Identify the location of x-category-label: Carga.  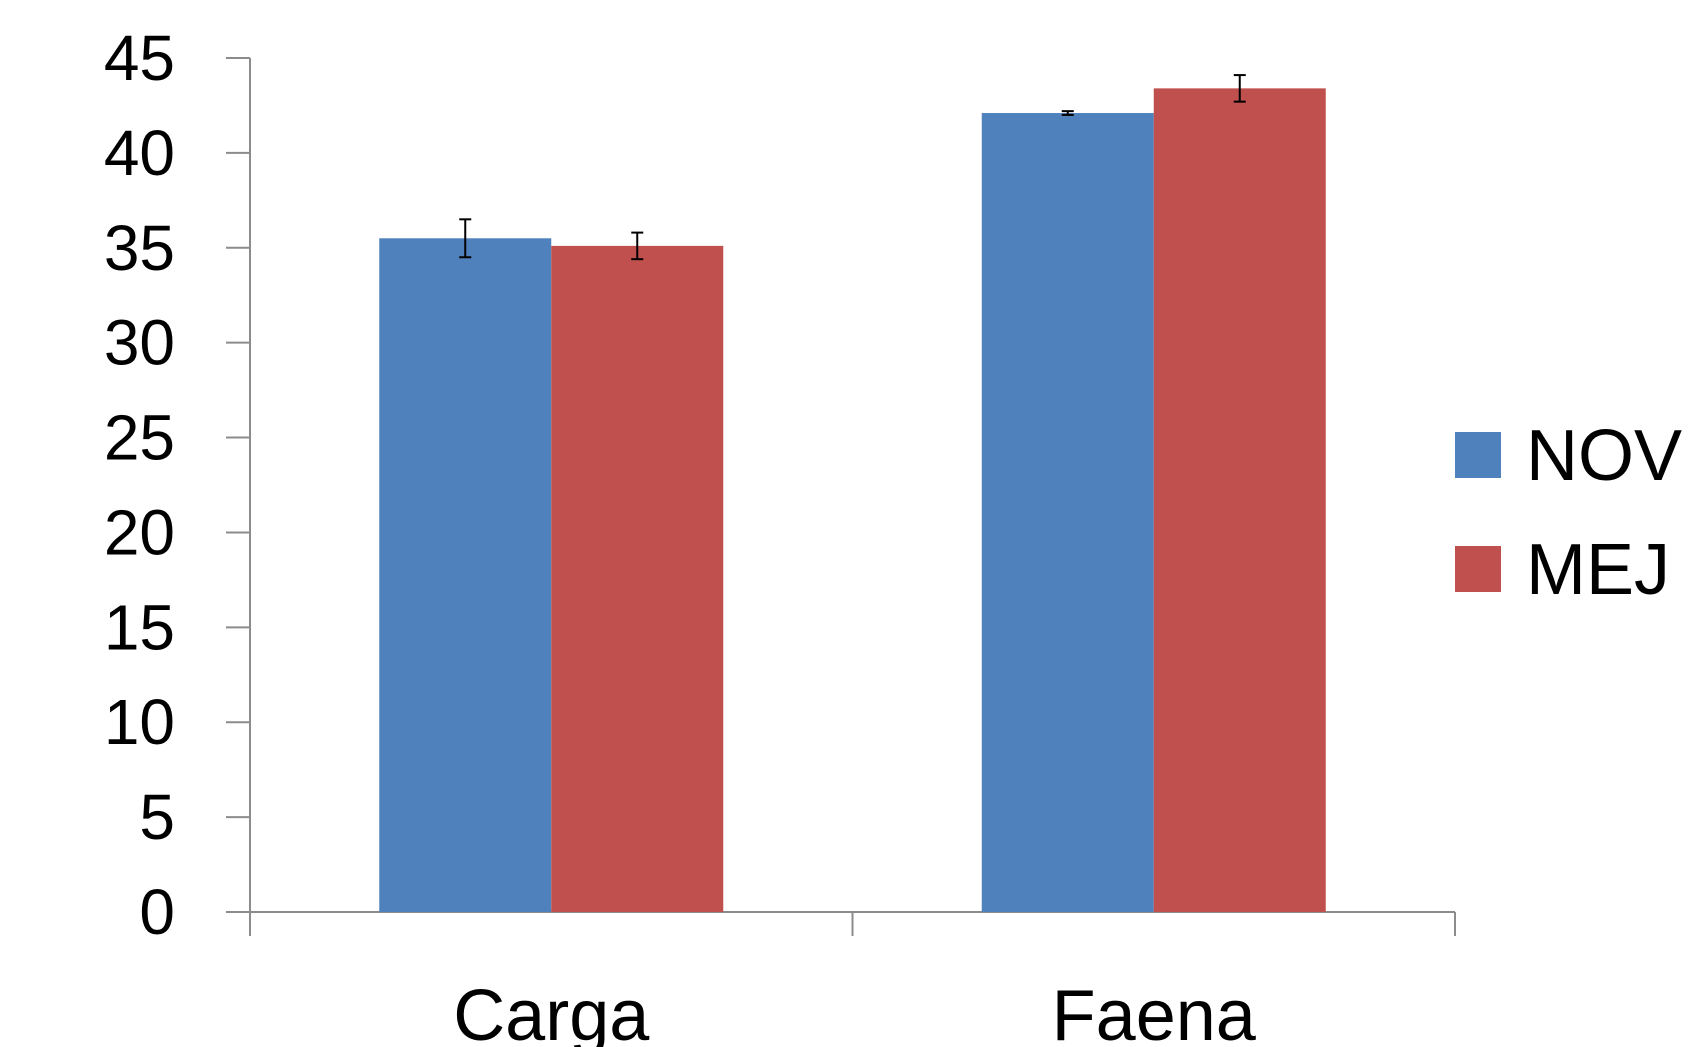
(551, 1011).